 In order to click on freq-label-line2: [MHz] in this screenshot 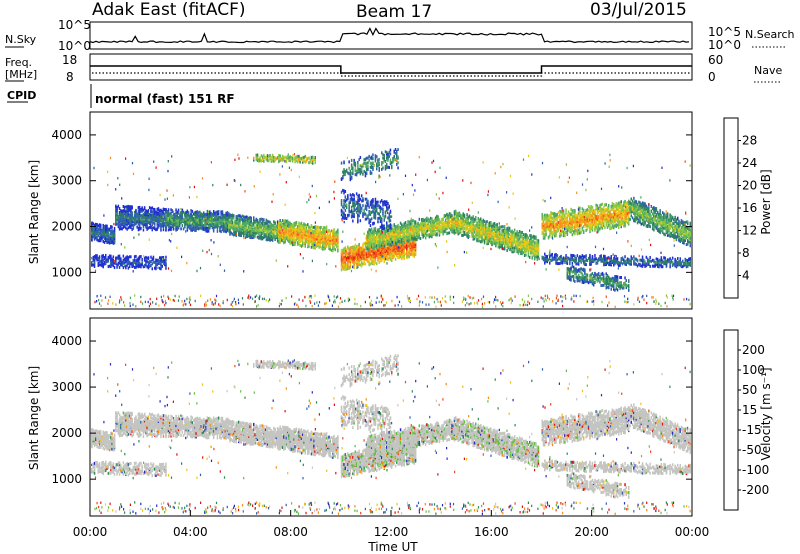, I will do `click(21, 74)`.